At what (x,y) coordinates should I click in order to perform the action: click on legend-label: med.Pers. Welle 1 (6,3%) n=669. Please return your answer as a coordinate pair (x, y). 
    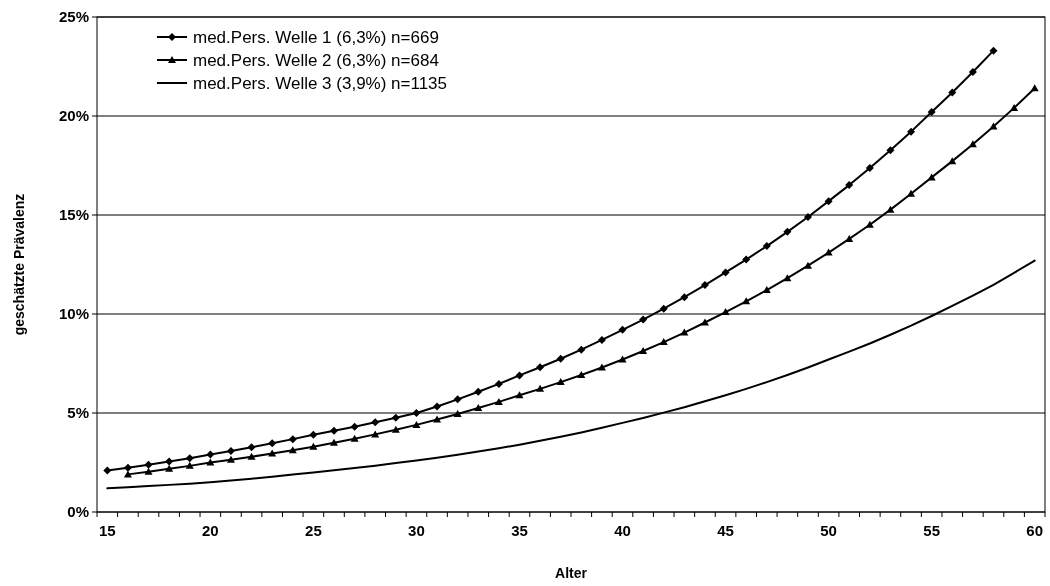
    Looking at the image, I should click on (316, 37).